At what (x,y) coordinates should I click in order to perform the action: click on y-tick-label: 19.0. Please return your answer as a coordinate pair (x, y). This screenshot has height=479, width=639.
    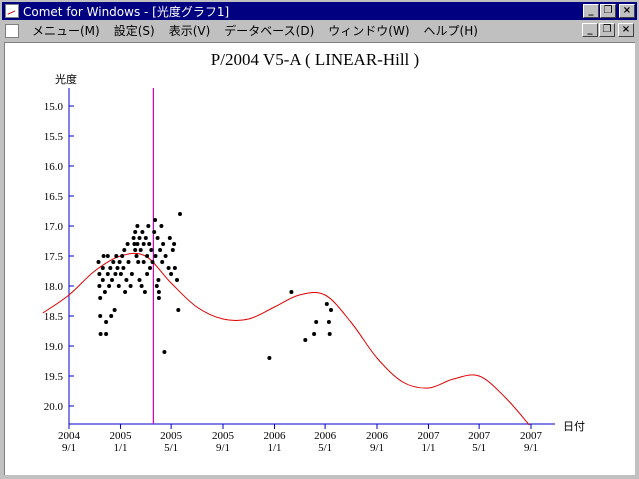
    Looking at the image, I should click on (54, 347).